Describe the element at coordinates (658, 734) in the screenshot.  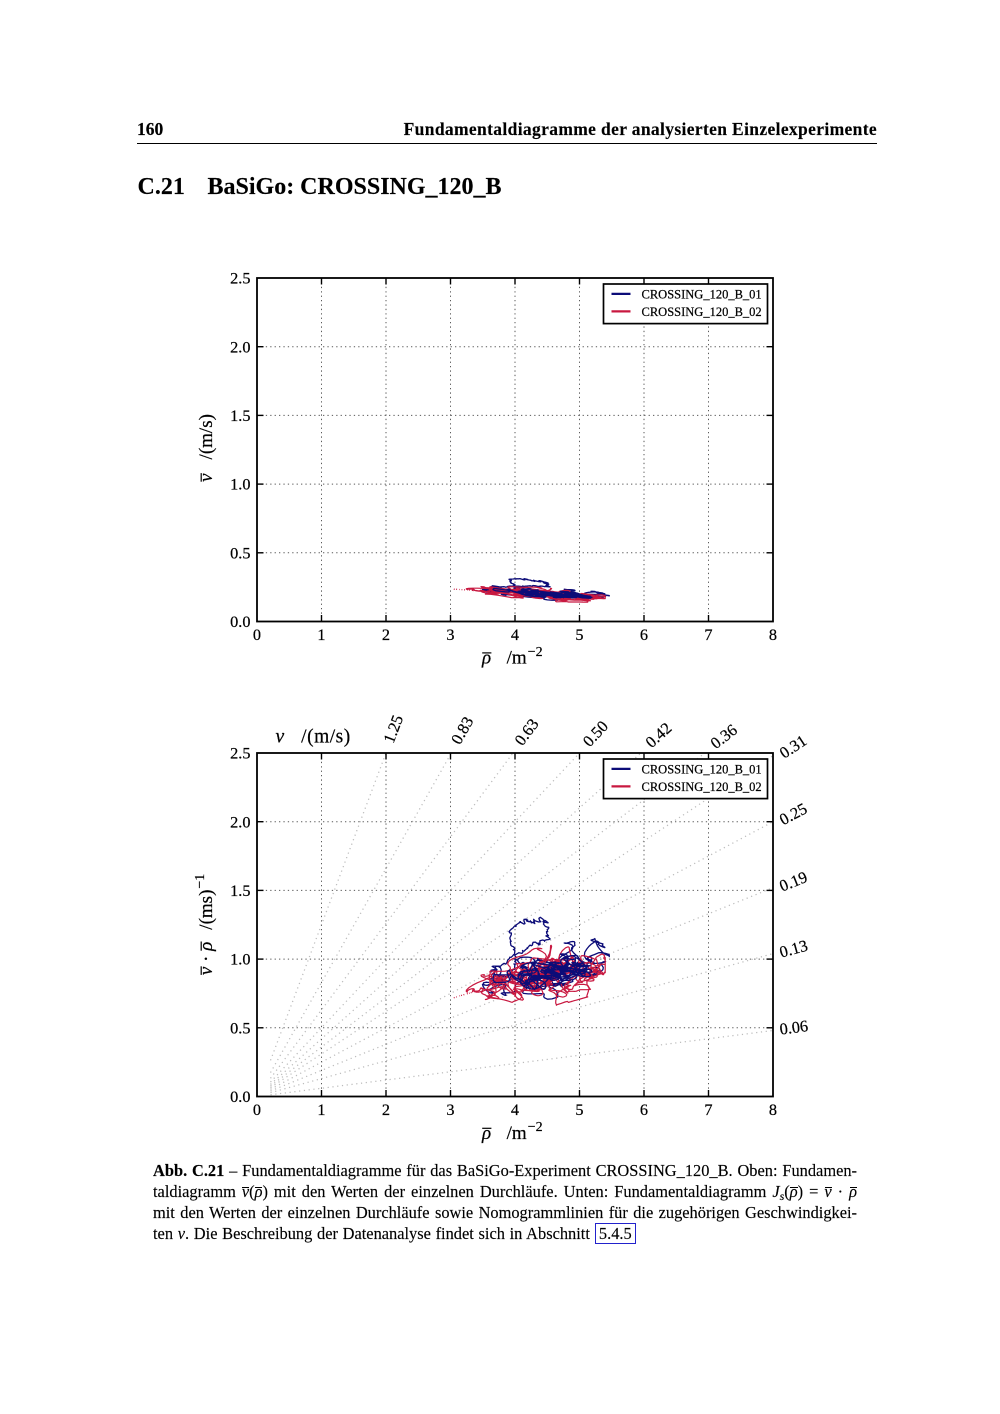
I see `svg-text: 0.42` at that location.